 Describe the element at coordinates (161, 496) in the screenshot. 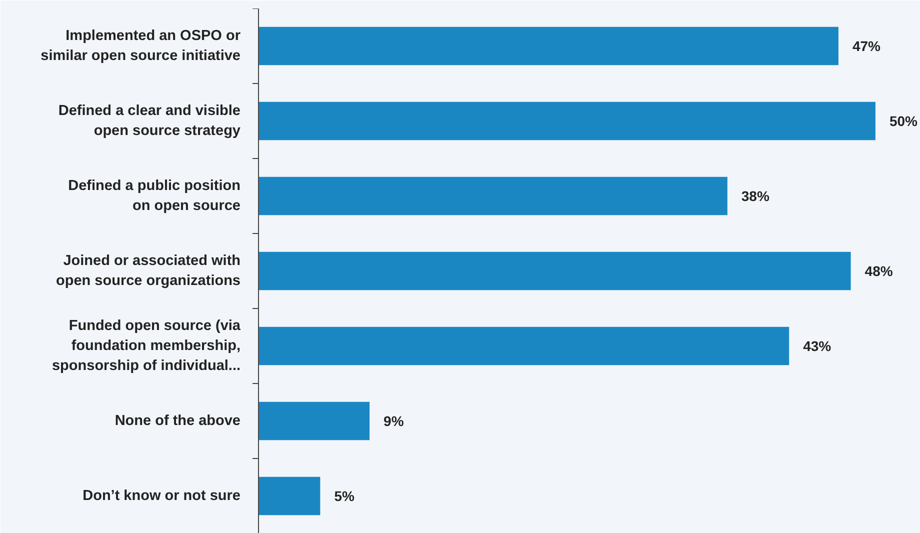

I see `y-tick-label: Don’t know or not sure` at that location.